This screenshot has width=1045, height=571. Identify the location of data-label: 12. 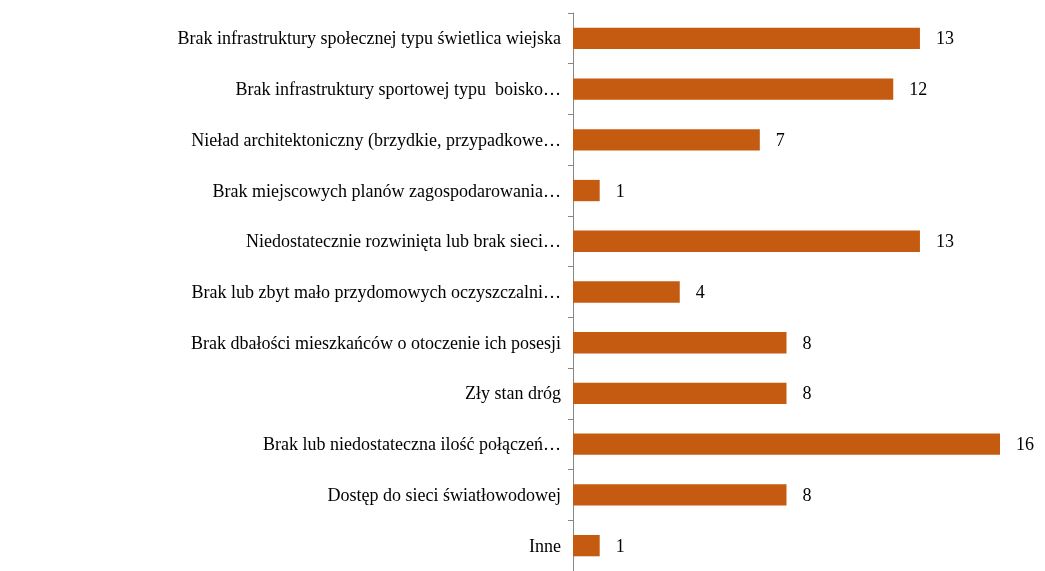
(918, 89).